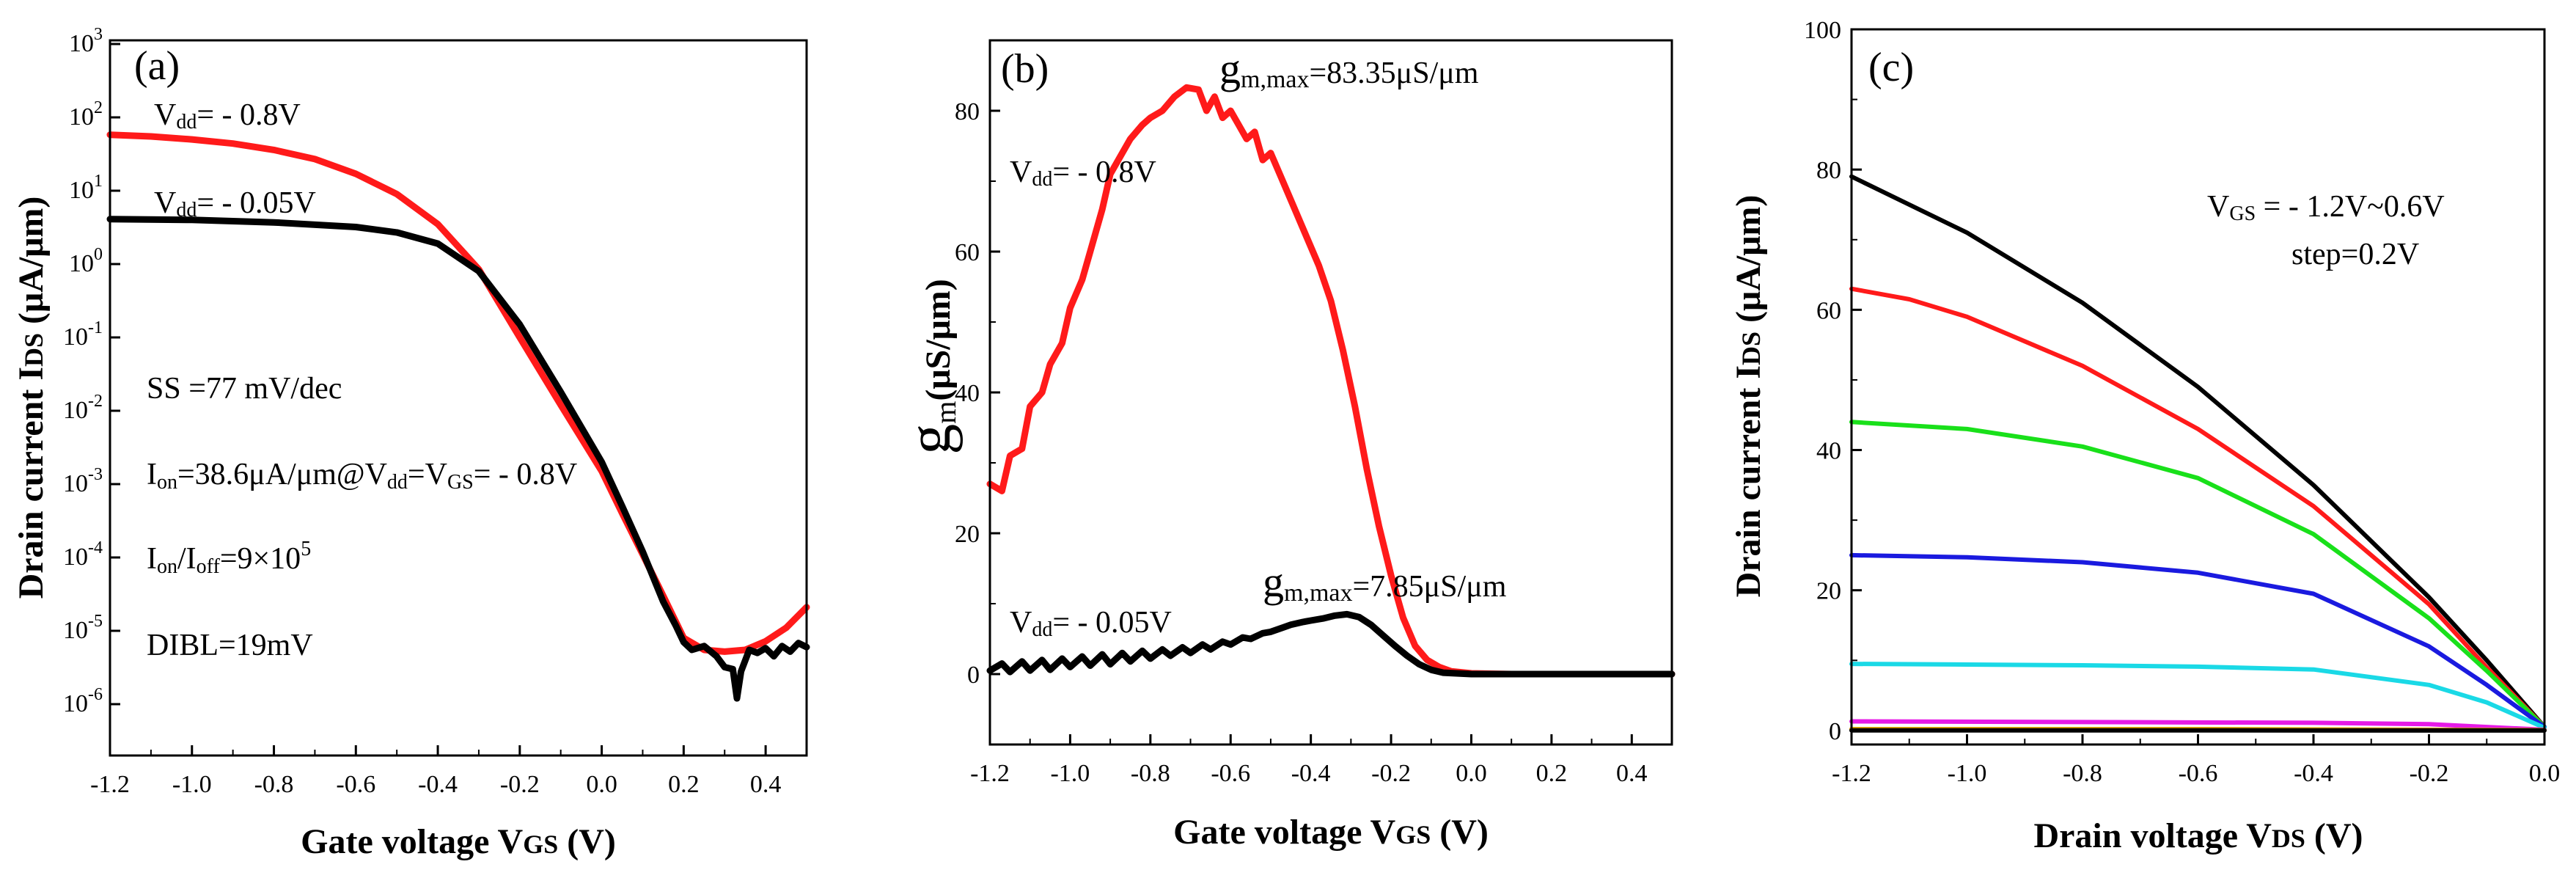 This screenshot has width=2576, height=878. I want to click on panel-a-xlabel: Gate voltage VGS (V), so click(459, 841).